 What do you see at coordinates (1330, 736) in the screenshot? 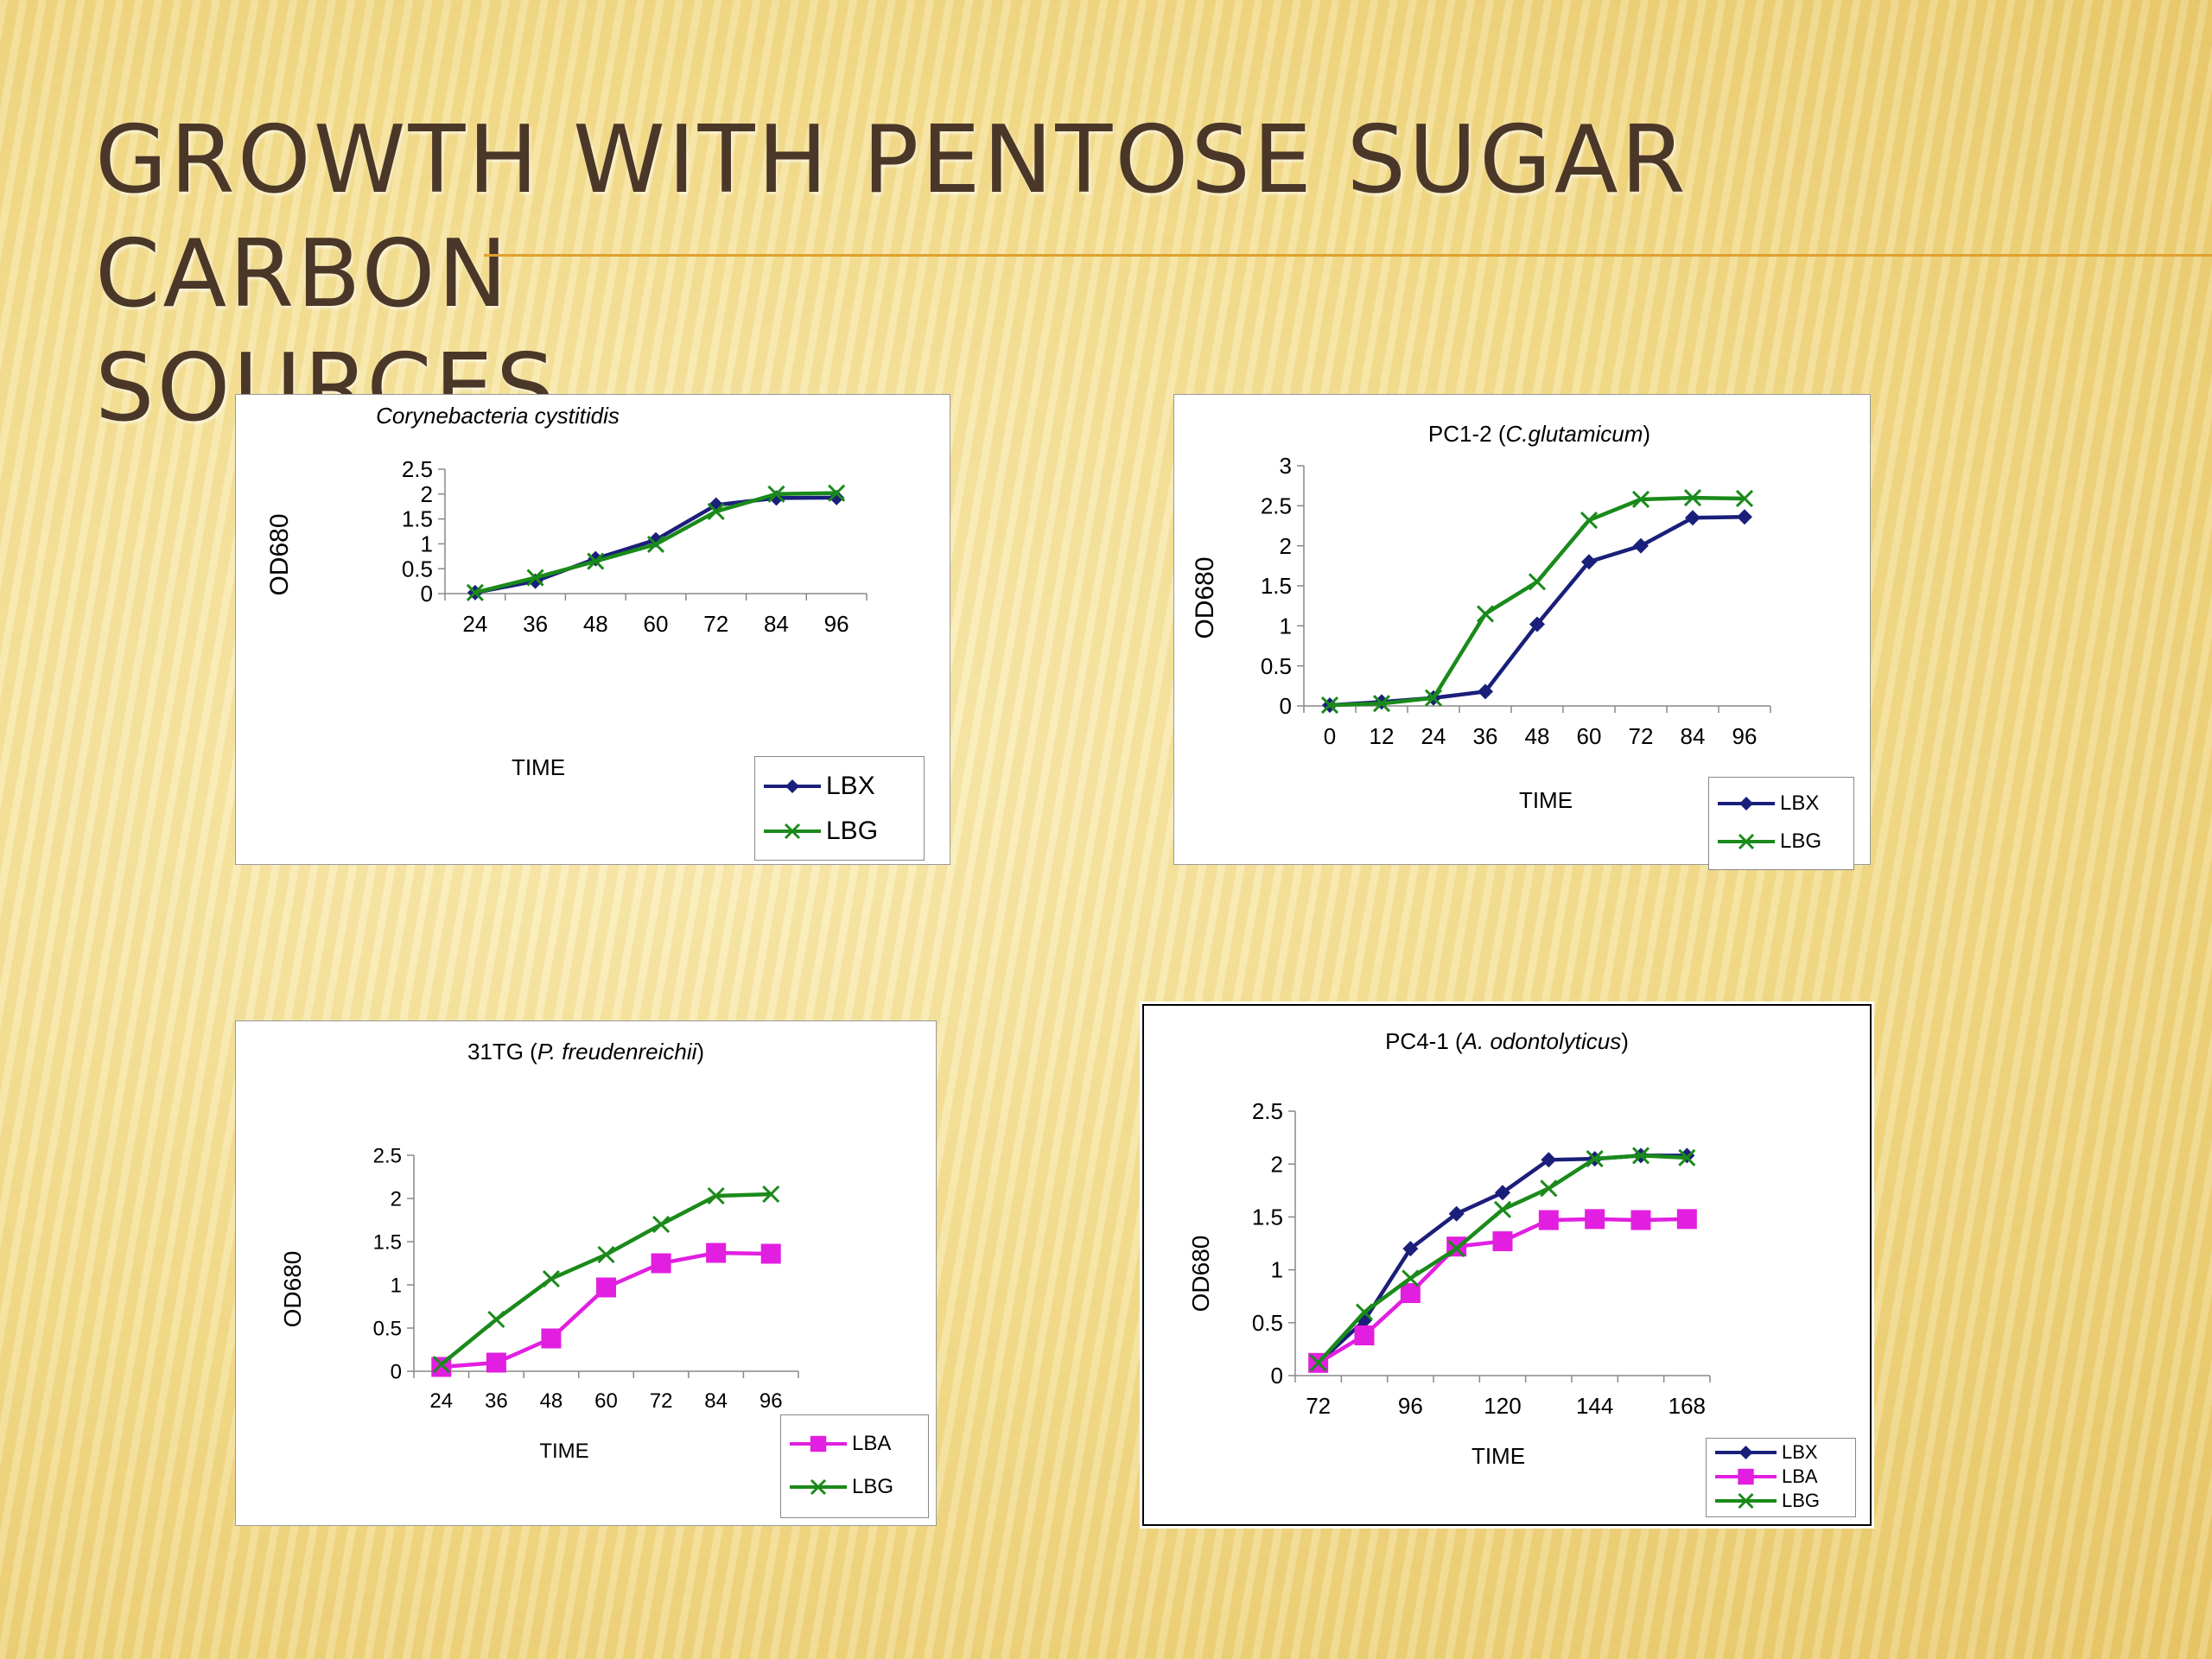
I see `x-tick-label: 0` at bounding box center [1330, 736].